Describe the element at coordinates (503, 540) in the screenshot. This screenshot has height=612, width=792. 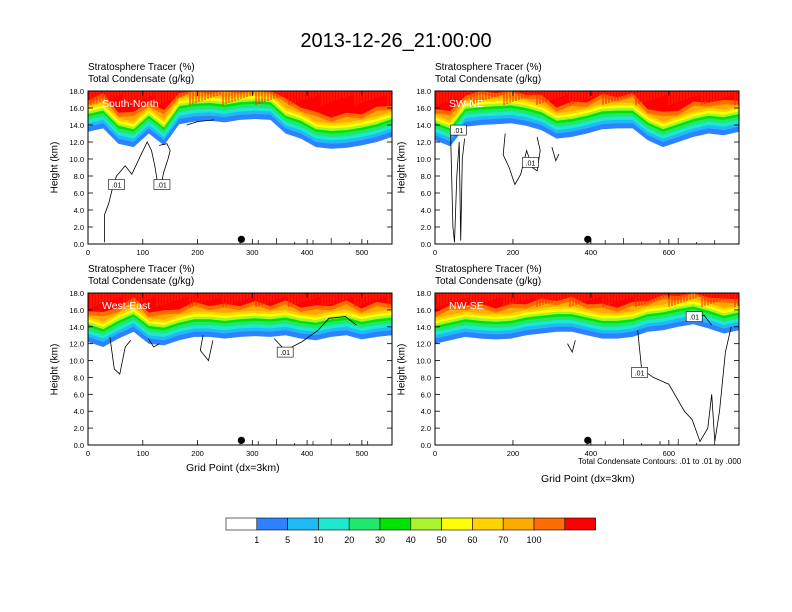
I see `colorbar-label: 70` at that location.